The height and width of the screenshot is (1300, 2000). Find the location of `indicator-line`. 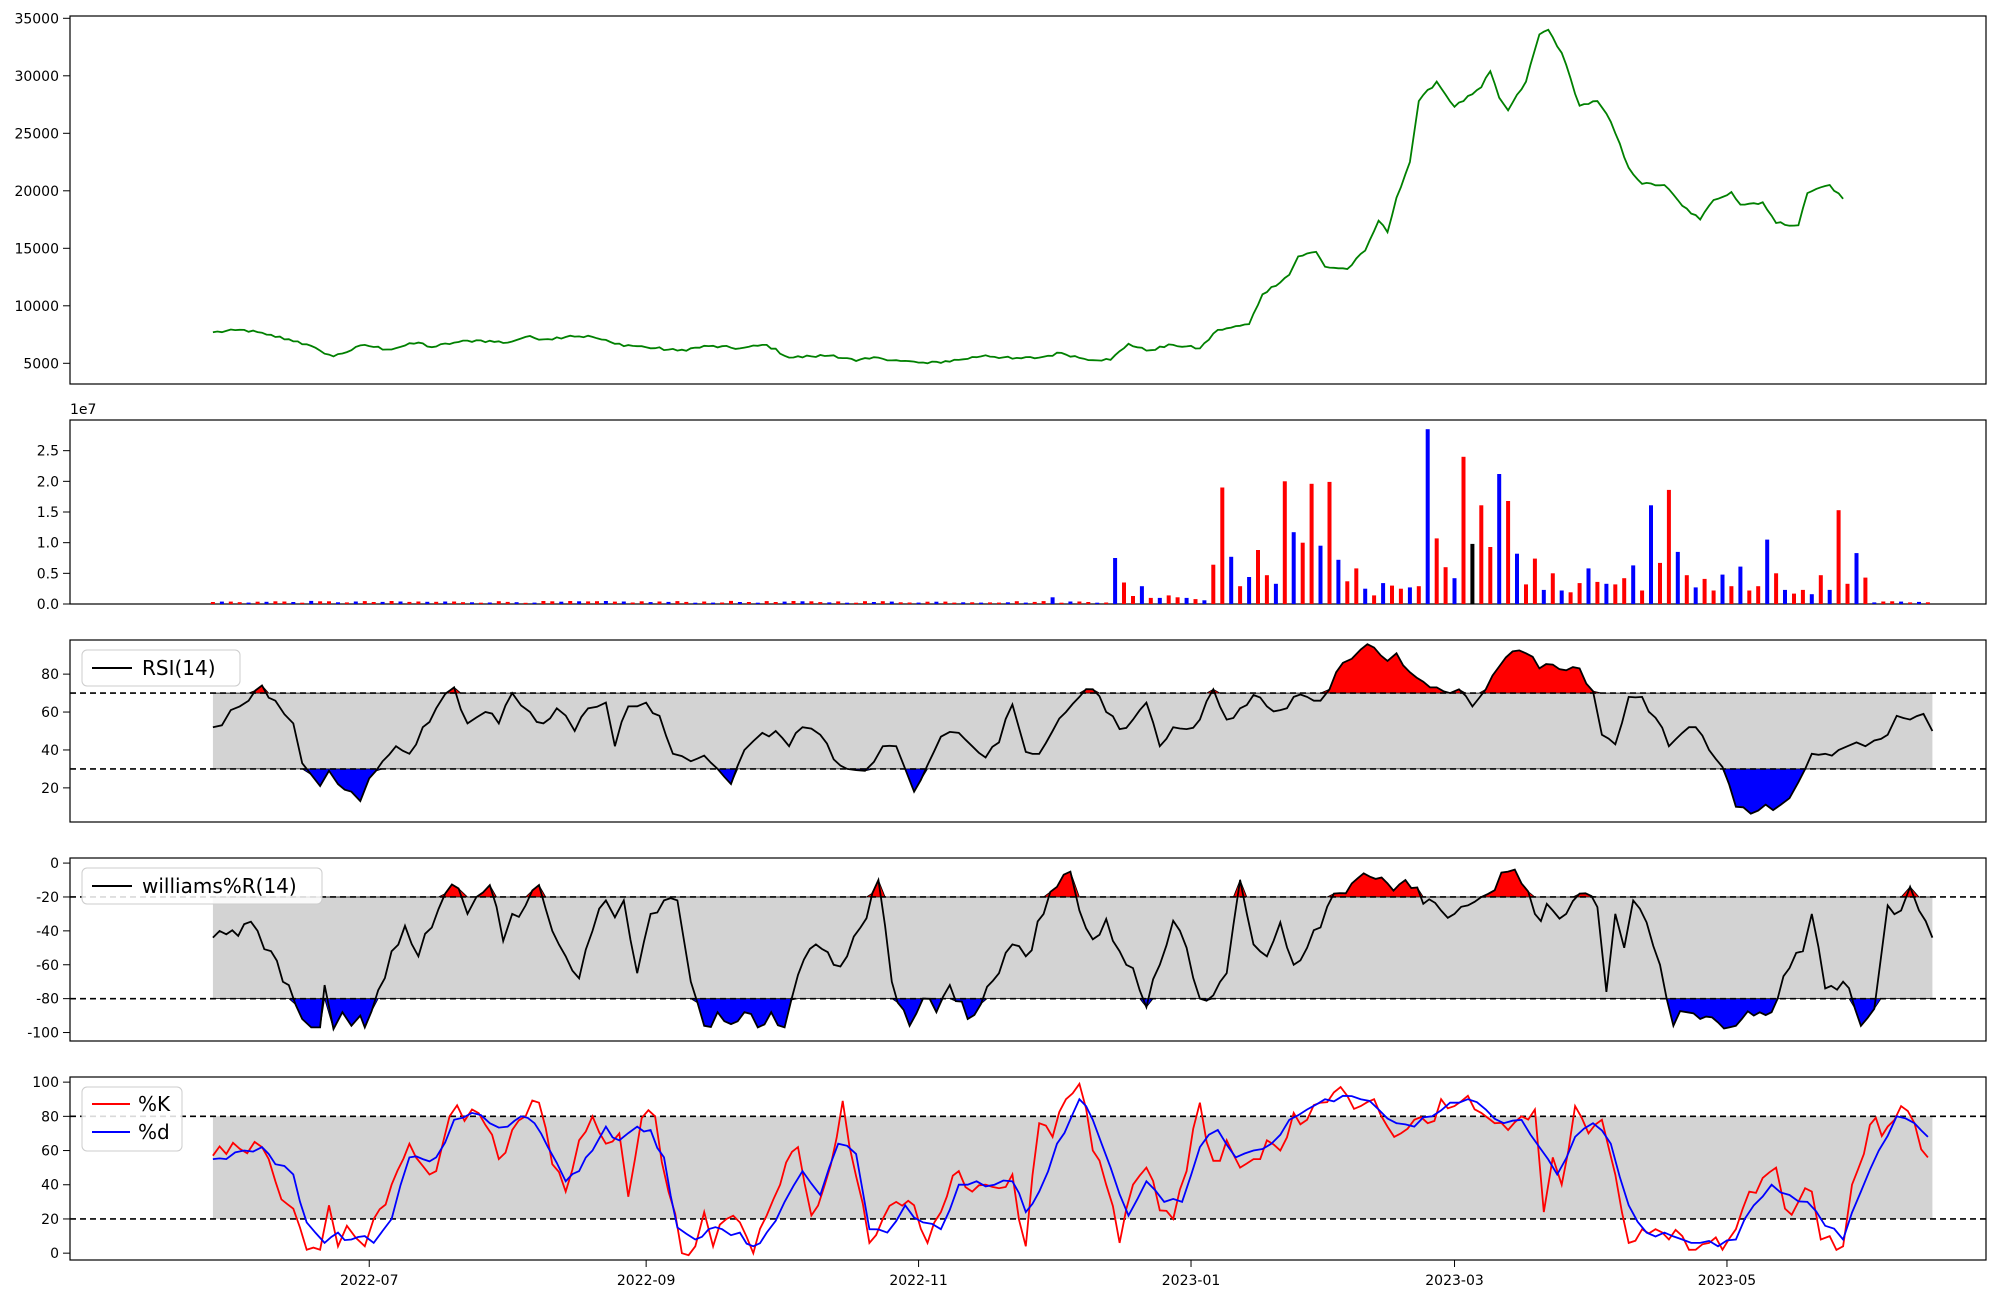

indicator-line is located at coordinates (1073, 950).